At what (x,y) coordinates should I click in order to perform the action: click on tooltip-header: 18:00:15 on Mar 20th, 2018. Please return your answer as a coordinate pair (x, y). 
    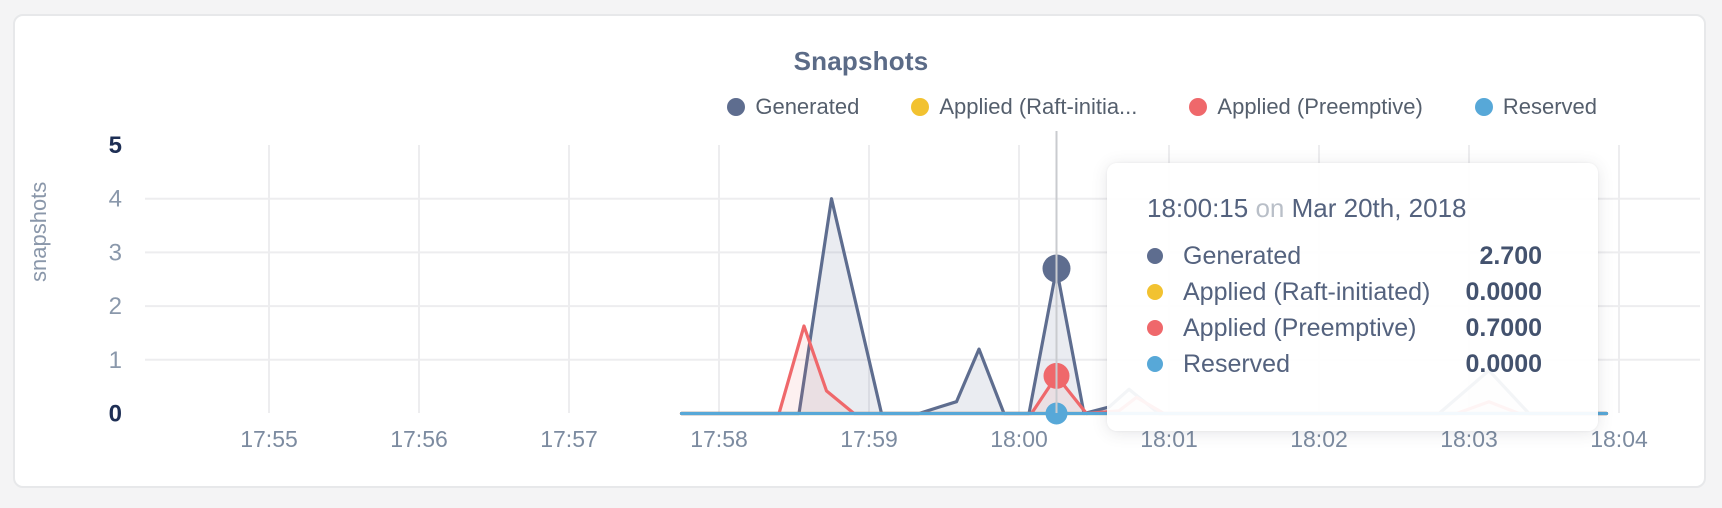
    Looking at the image, I should click on (1344, 208).